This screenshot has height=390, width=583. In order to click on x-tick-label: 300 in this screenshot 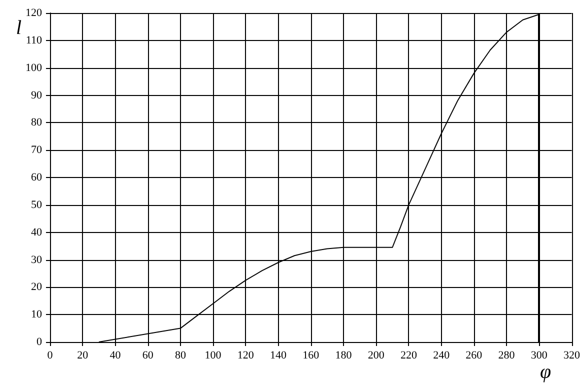, I will do `click(539, 356)`.